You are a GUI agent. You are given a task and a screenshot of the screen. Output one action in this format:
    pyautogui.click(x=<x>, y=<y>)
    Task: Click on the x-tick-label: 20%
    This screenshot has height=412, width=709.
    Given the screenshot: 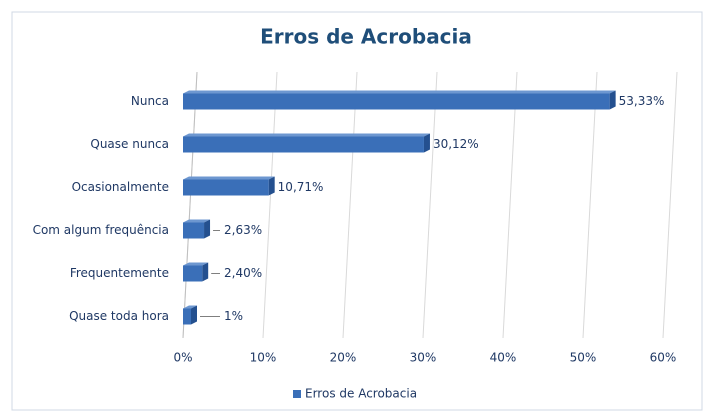 What is the action you would take?
    pyautogui.click(x=343, y=358)
    